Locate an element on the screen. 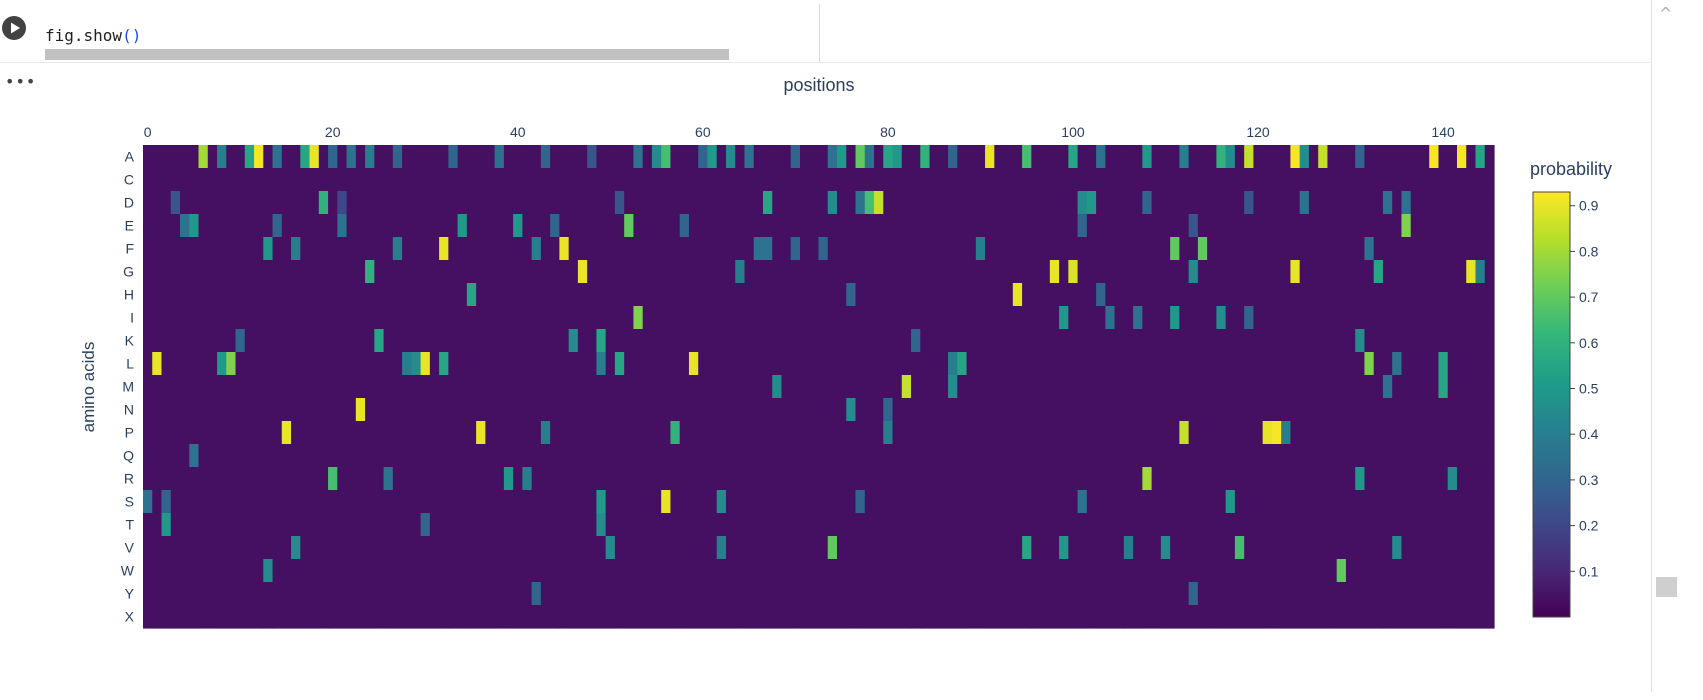  vertical-scrollbar-thumb is located at coordinates (1666, 587).